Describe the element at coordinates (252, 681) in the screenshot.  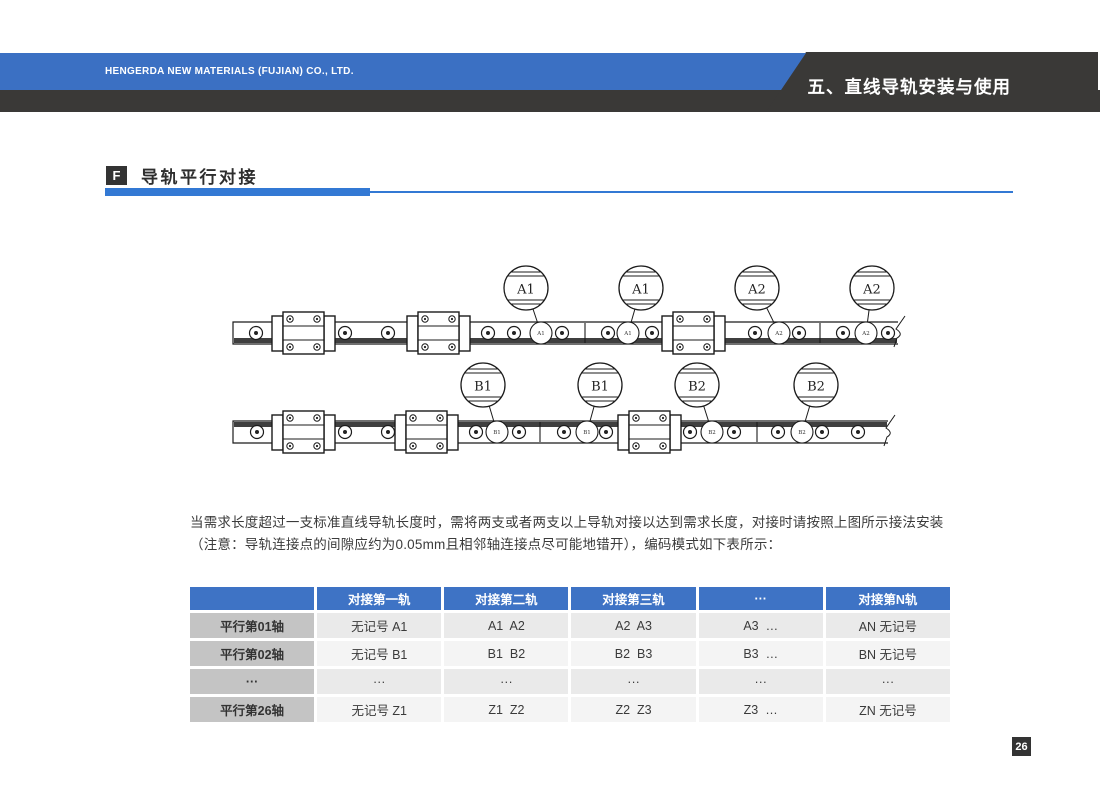
I see `row-label-cell: ···` at that location.